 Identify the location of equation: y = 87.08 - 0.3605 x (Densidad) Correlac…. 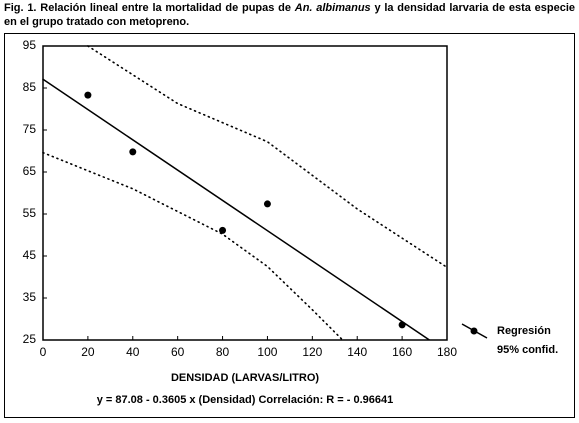
(245, 400).